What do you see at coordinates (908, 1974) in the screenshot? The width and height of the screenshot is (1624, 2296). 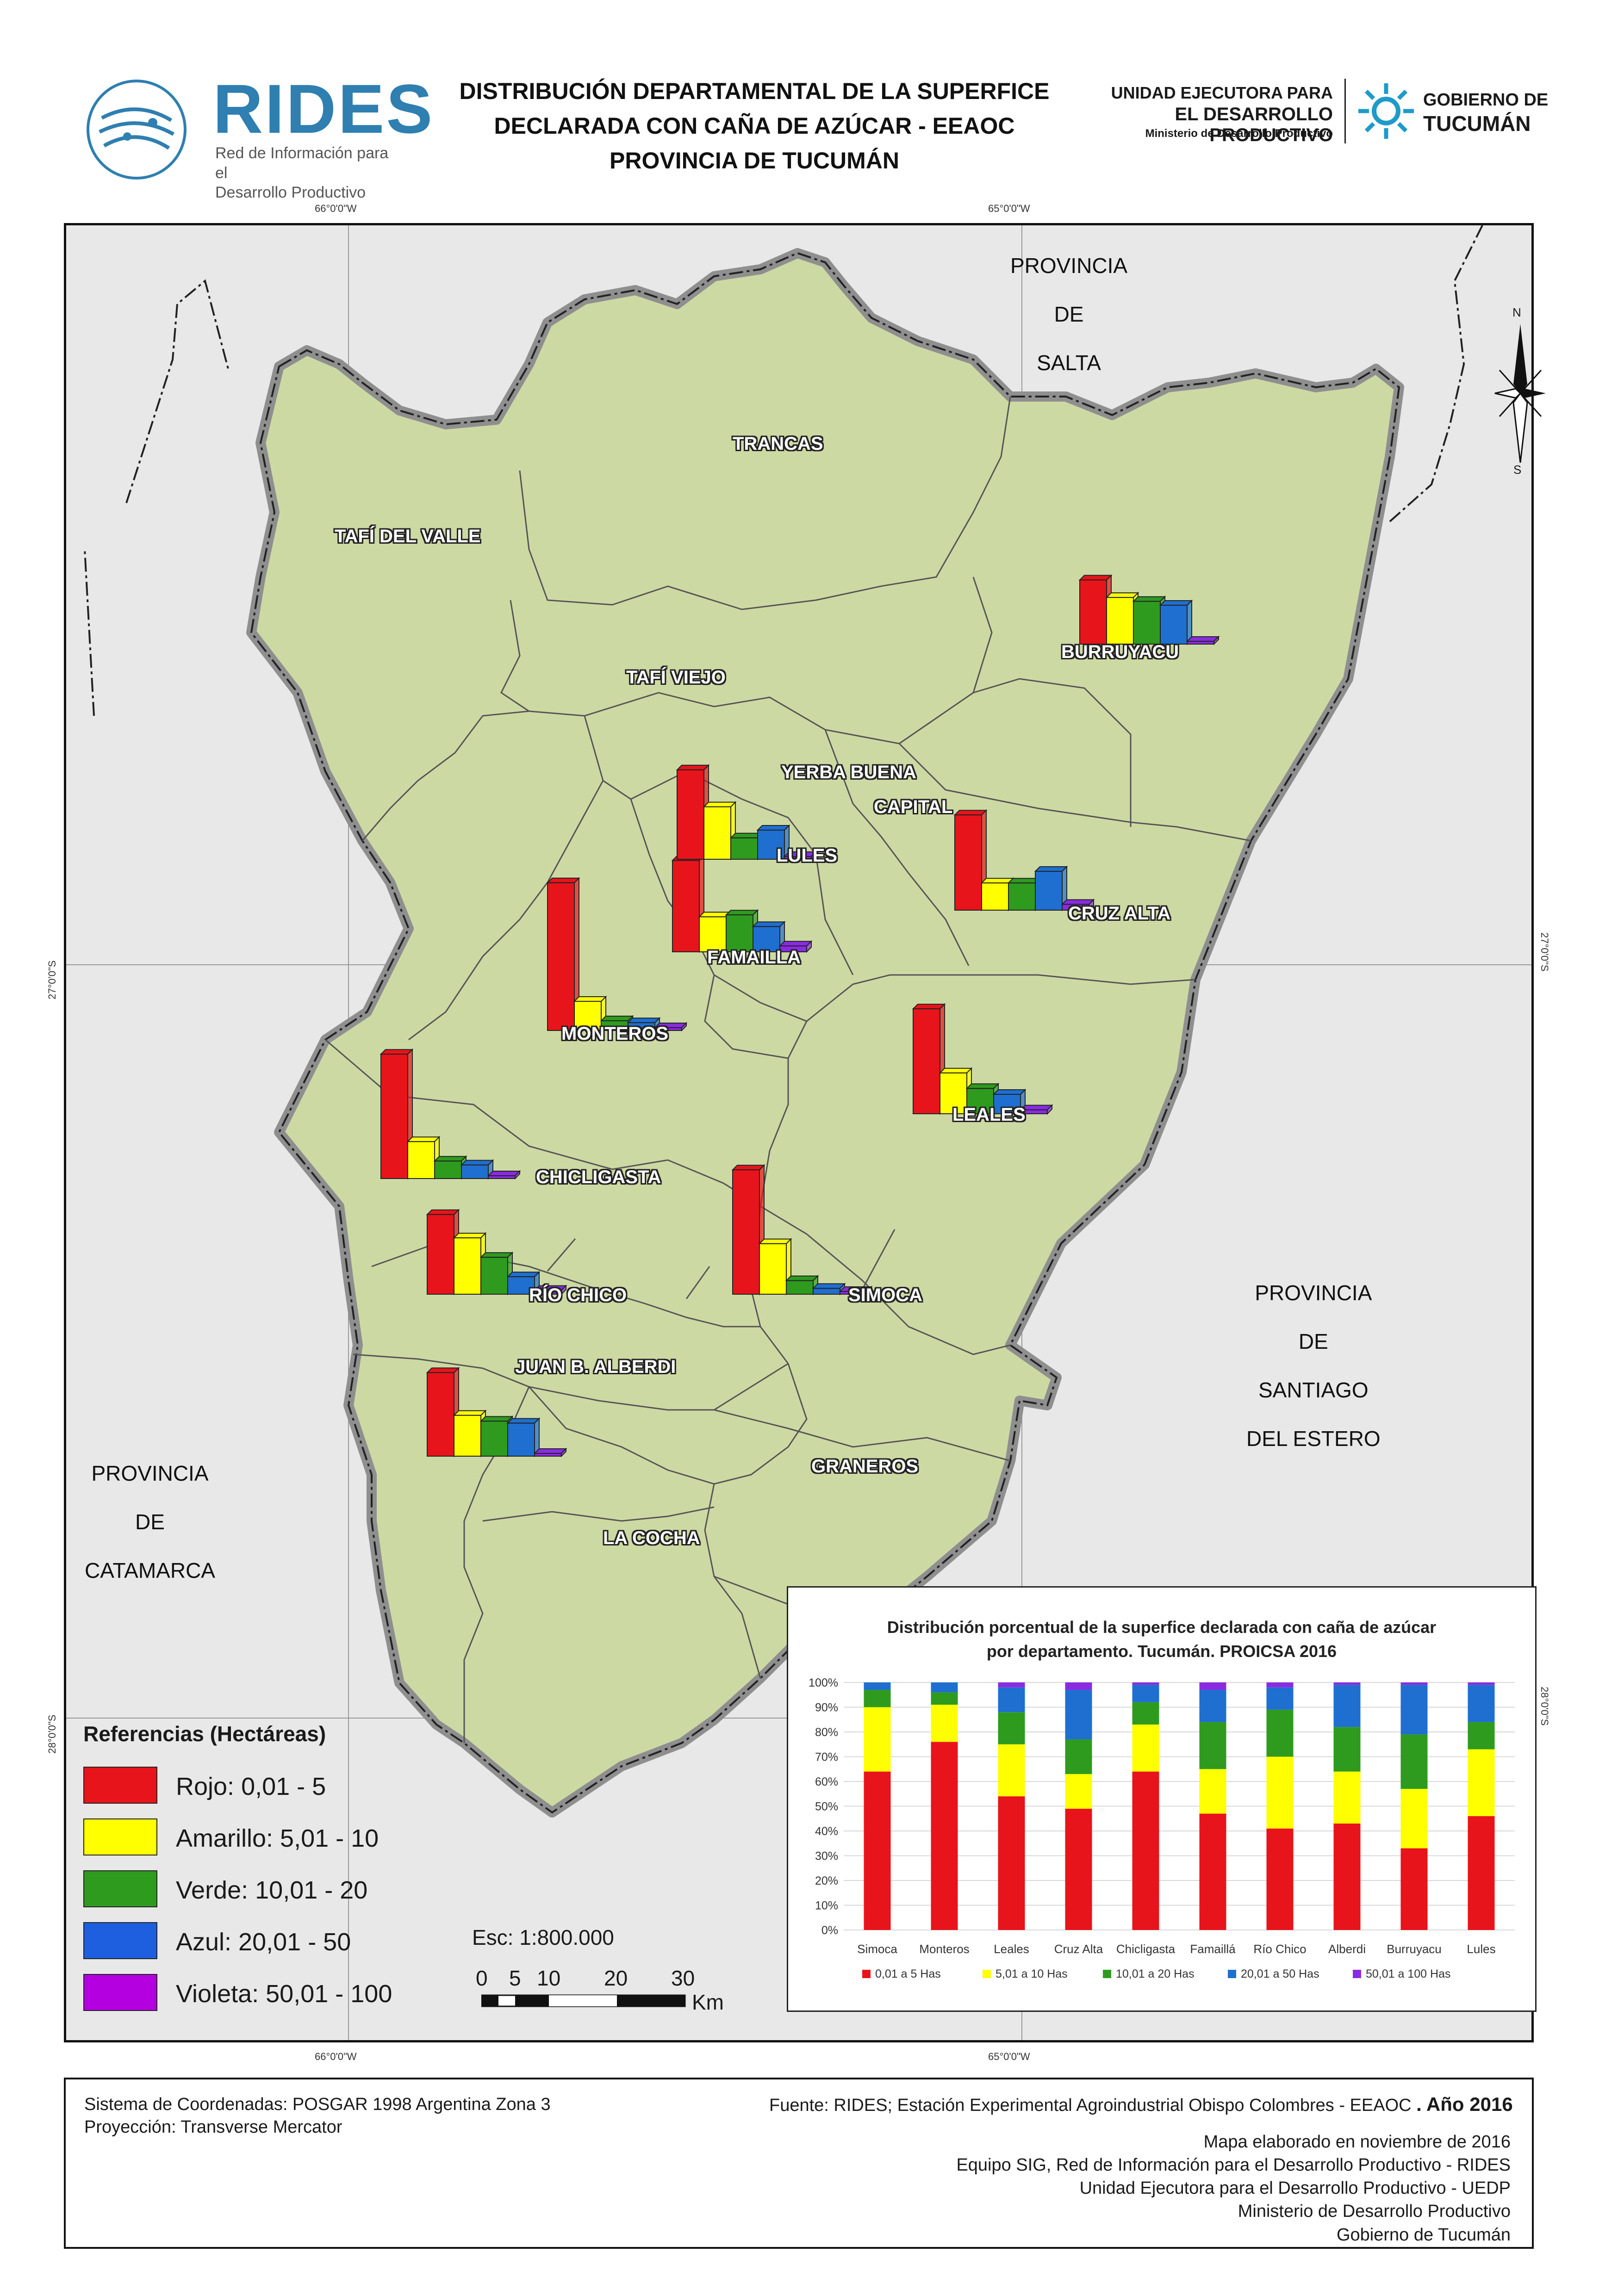 I see `inset-legend-label: 0,01 a 5 Has` at bounding box center [908, 1974].